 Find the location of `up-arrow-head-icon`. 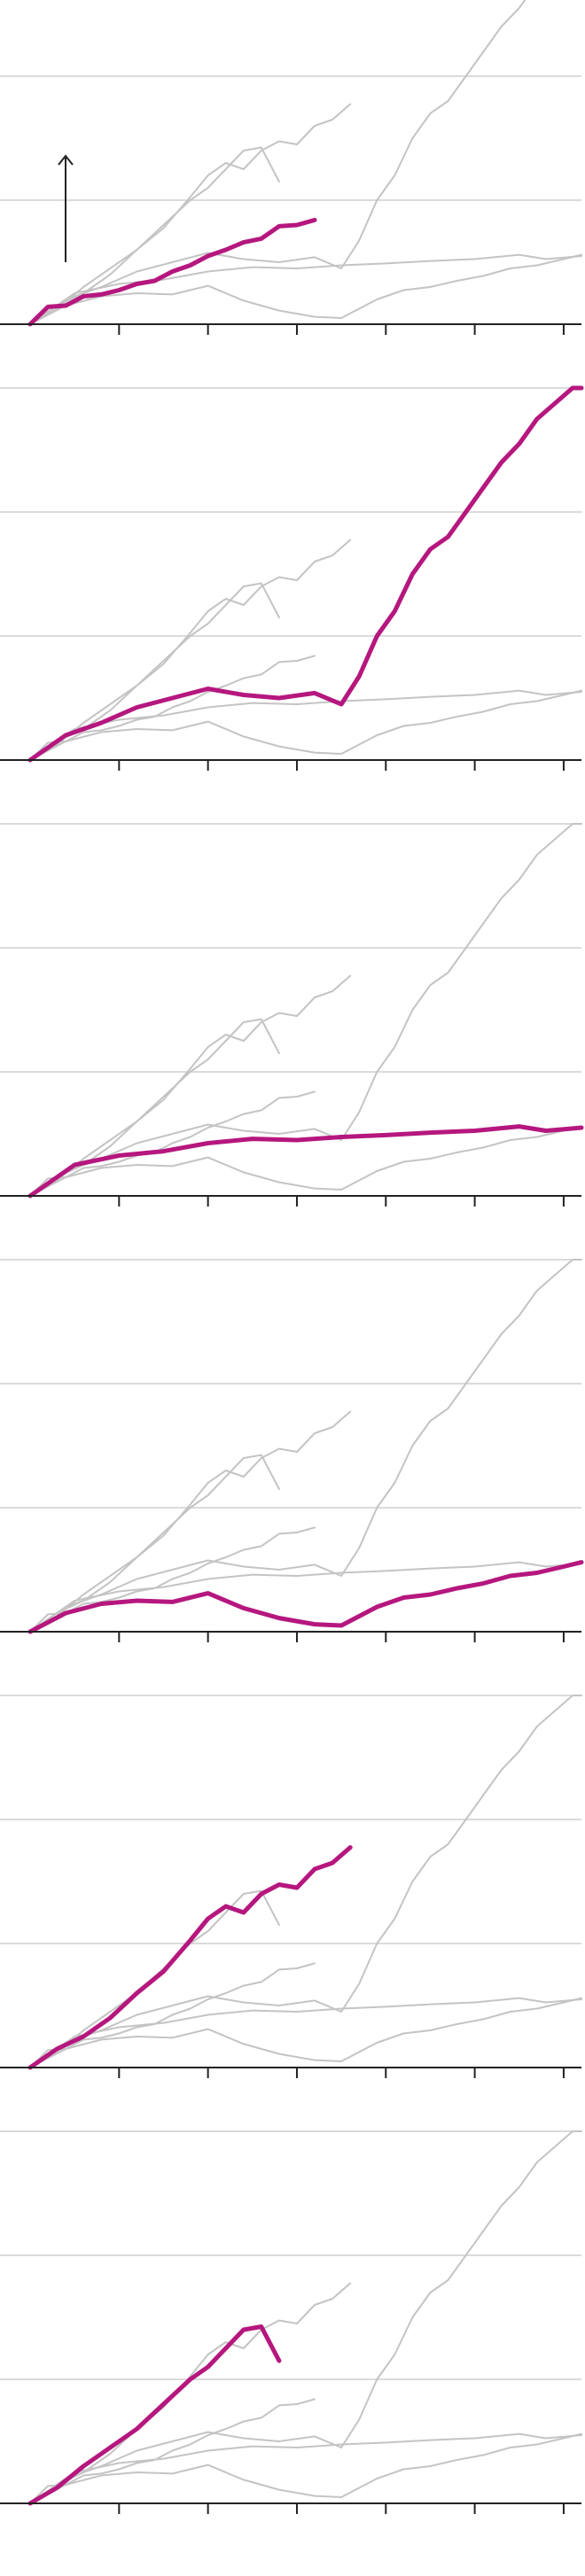

up-arrow-head-icon is located at coordinates (66, 160).